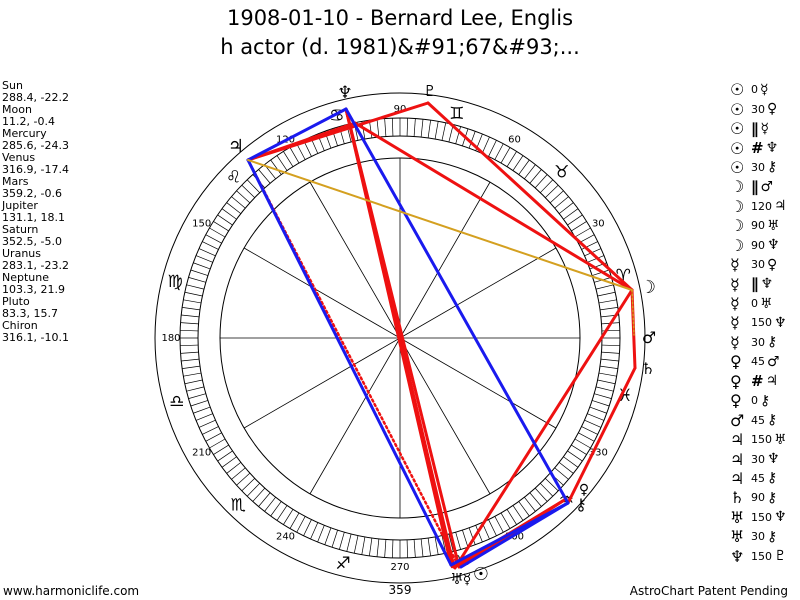  Describe the element at coordinates (765, 284) in the screenshot. I see `aspect-row: ☿ ∥ ♆` at that location.